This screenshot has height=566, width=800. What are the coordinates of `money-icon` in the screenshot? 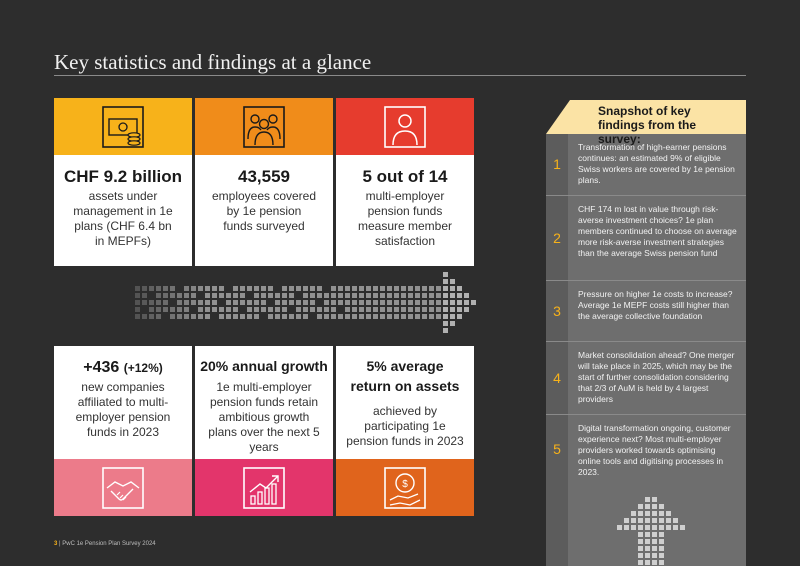 It's located at (123, 126).